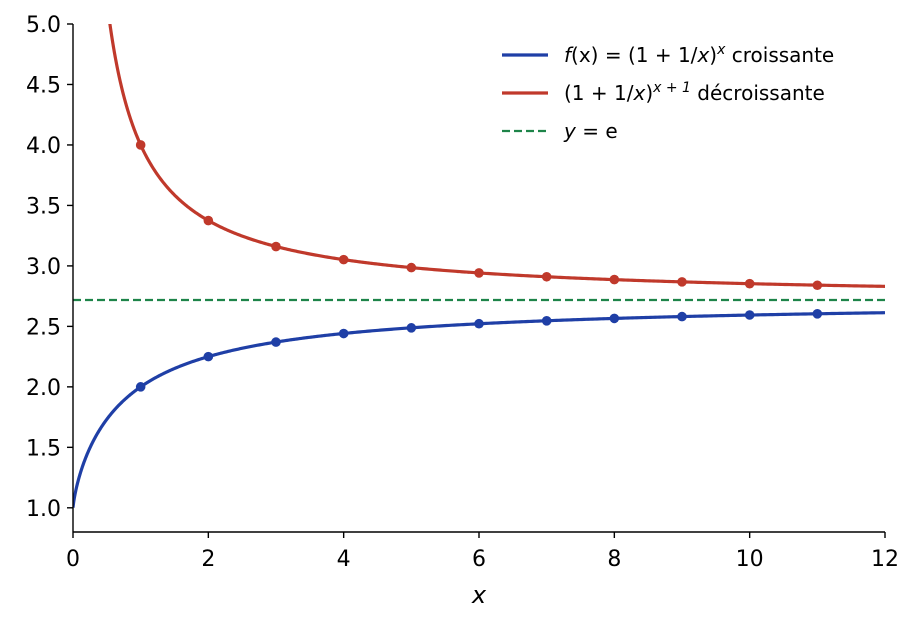  I want to click on y-tick-label-4.5: 4.5, so click(43, 85).